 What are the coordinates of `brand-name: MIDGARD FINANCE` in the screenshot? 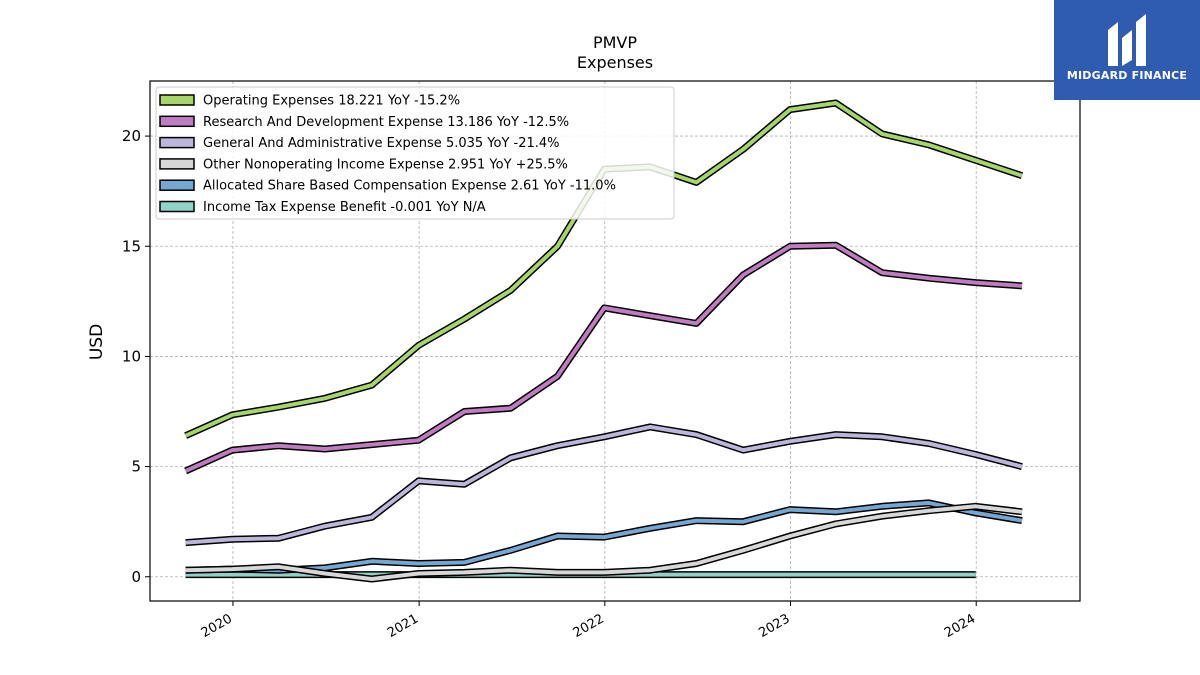 It's located at (1127, 75).